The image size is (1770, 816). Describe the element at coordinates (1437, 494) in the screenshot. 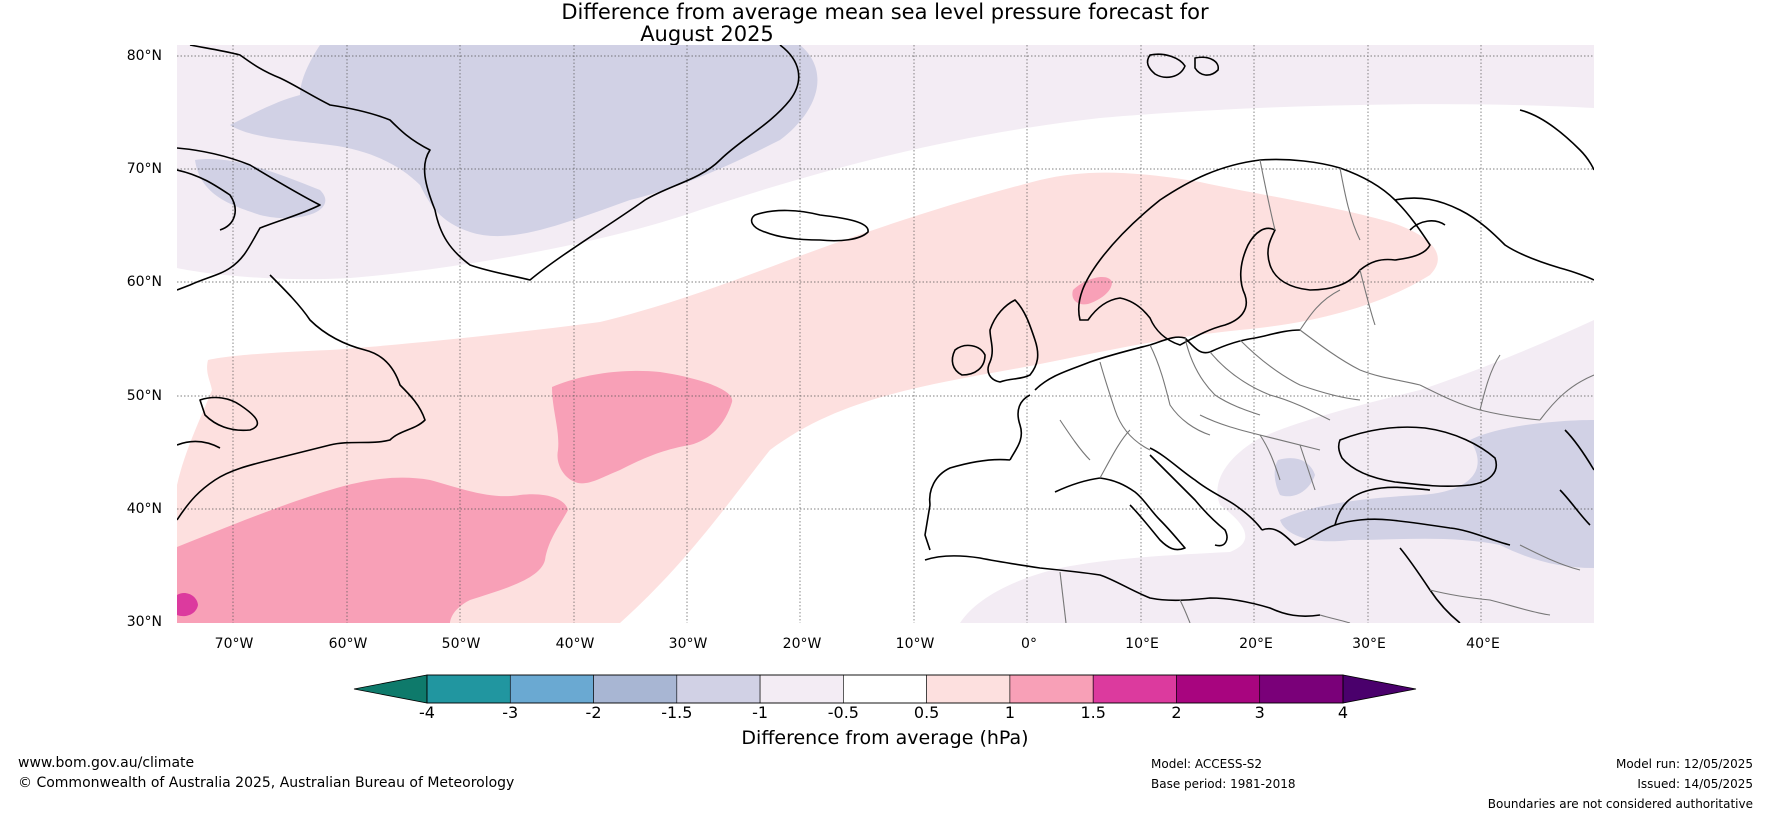

I see `anomaly-region-minus-1-black-sea` at that location.